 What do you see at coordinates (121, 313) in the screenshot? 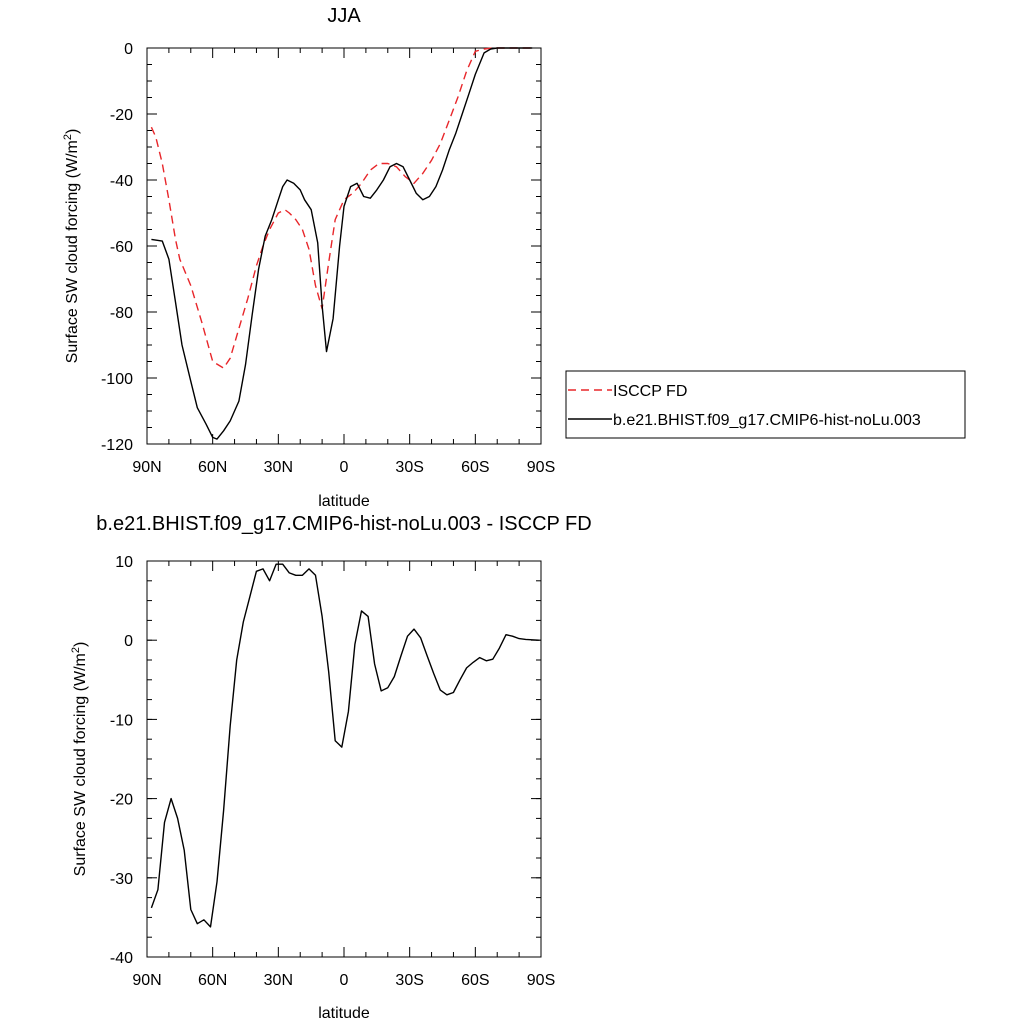
I see `y-tick-label: -80` at bounding box center [121, 313].